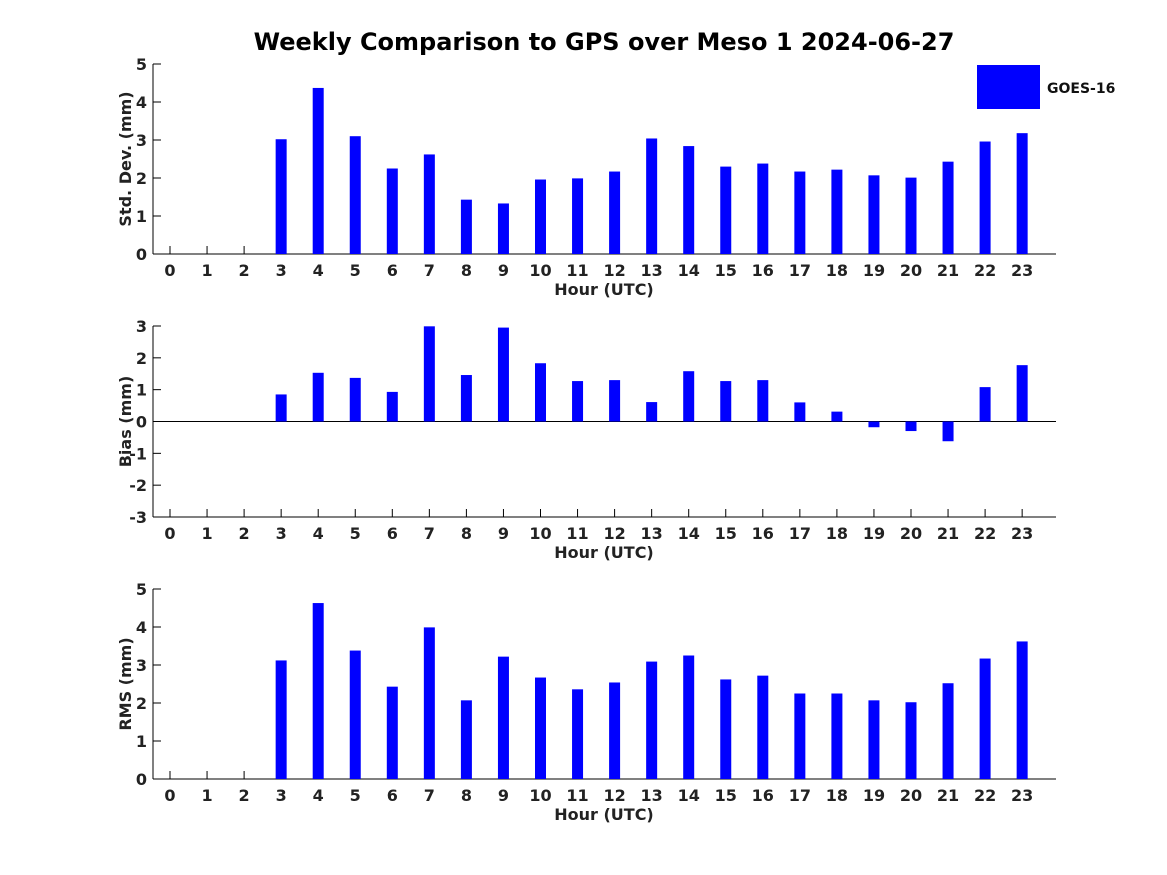 This screenshot has height=875, width=1167. Describe the element at coordinates (141, 358) in the screenshot. I see `y-tick-label: 2` at that location.